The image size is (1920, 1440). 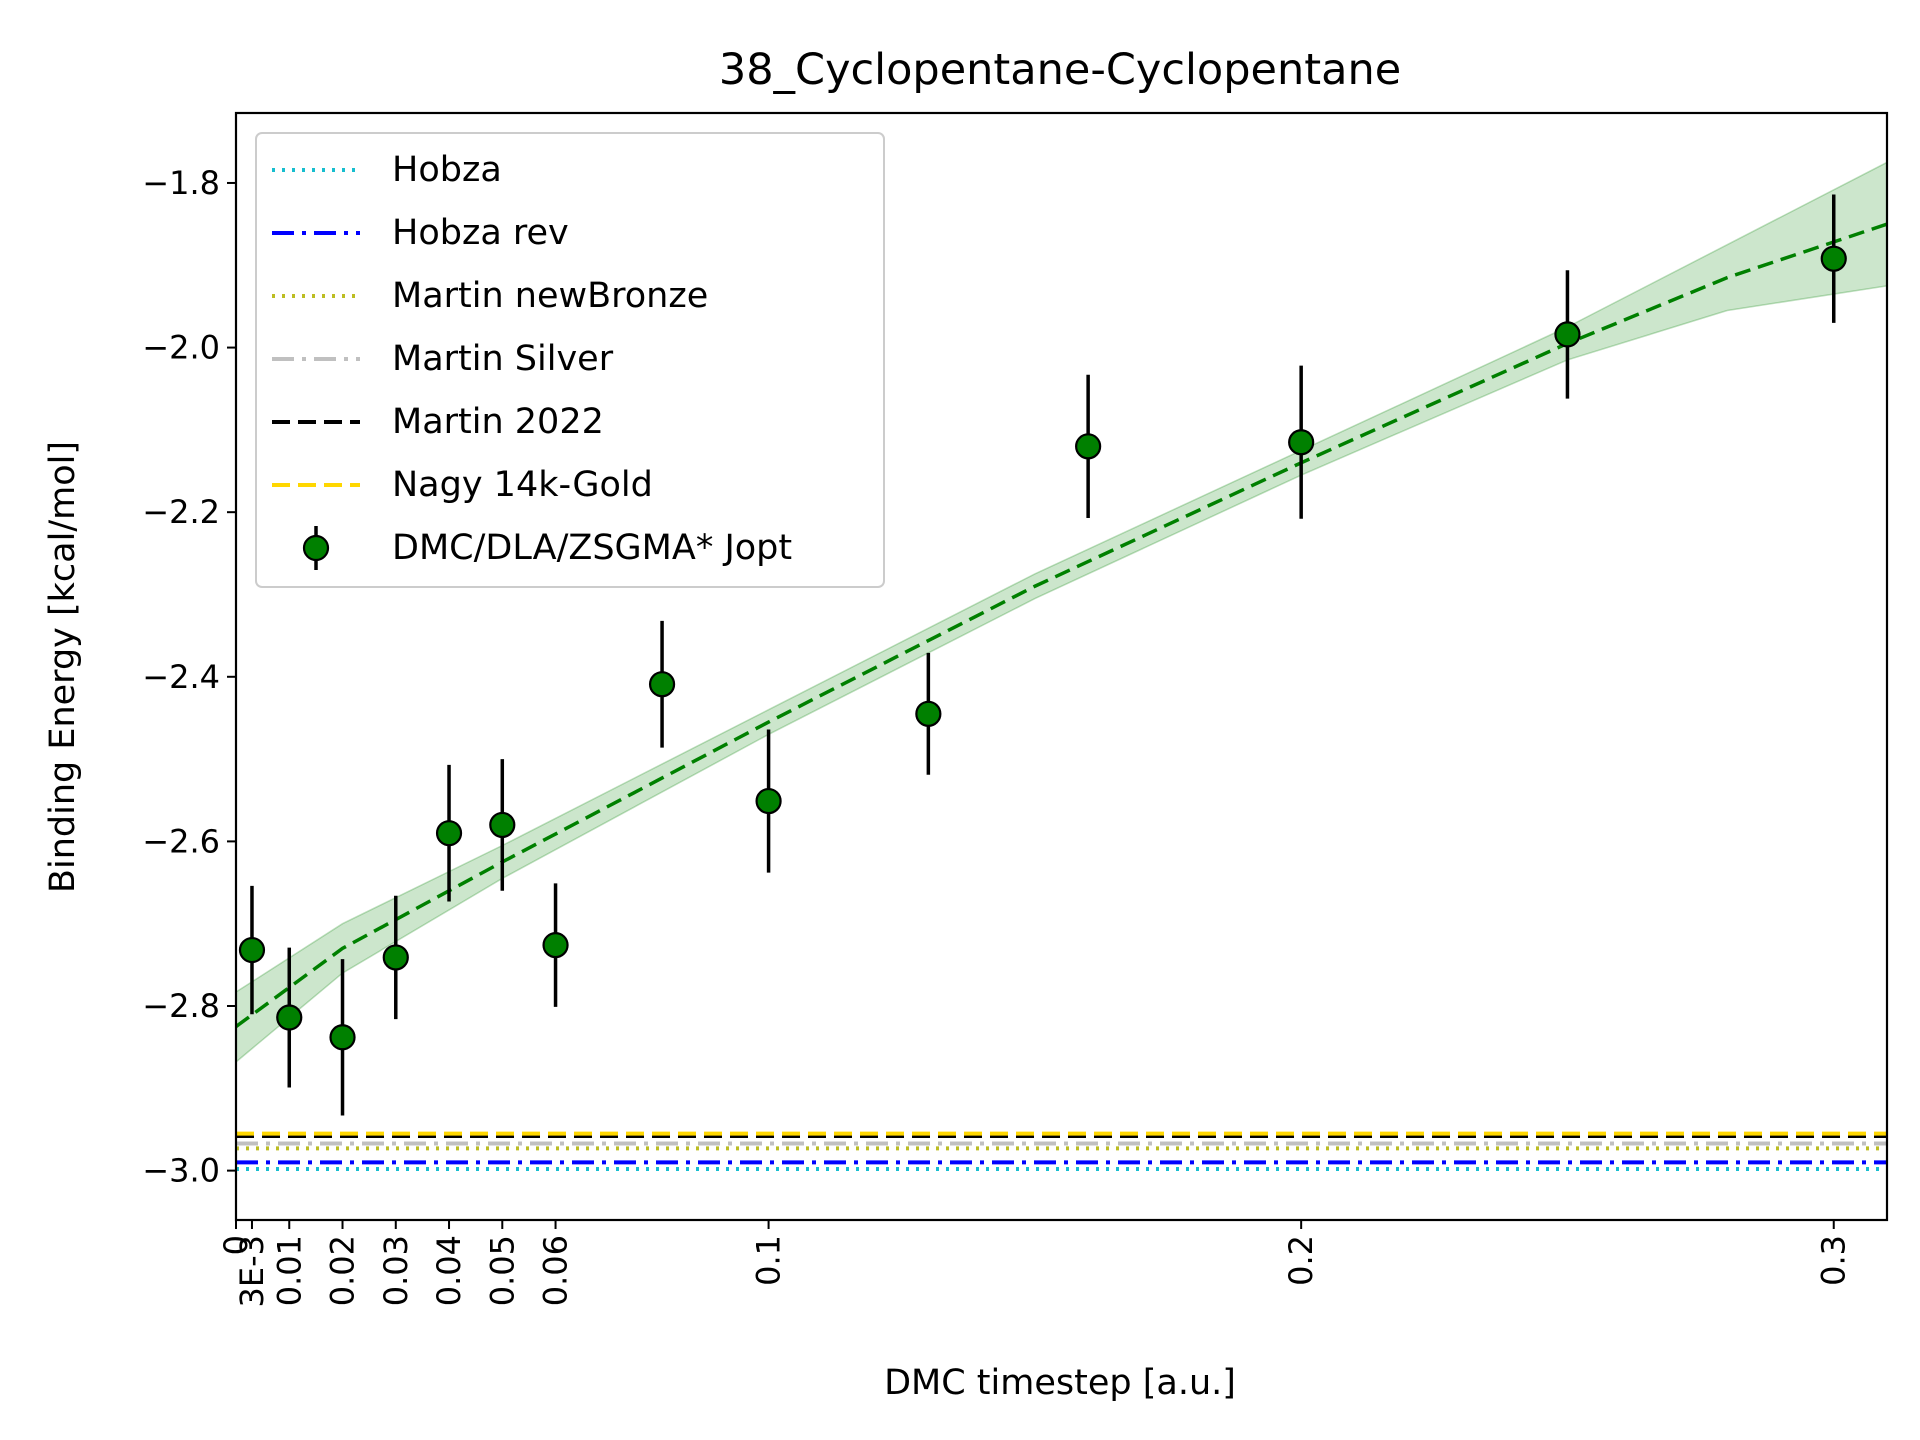 I want to click on y-axis-label: Binding Energy [kcal/mol], so click(x=63, y=667).